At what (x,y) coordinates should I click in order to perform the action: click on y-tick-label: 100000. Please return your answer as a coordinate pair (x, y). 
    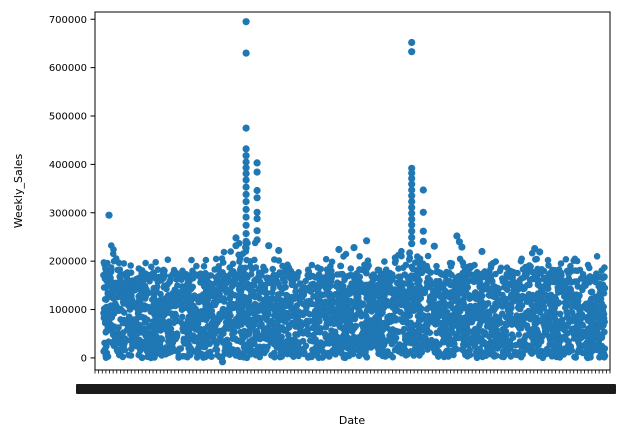
    Looking at the image, I should click on (68, 310).